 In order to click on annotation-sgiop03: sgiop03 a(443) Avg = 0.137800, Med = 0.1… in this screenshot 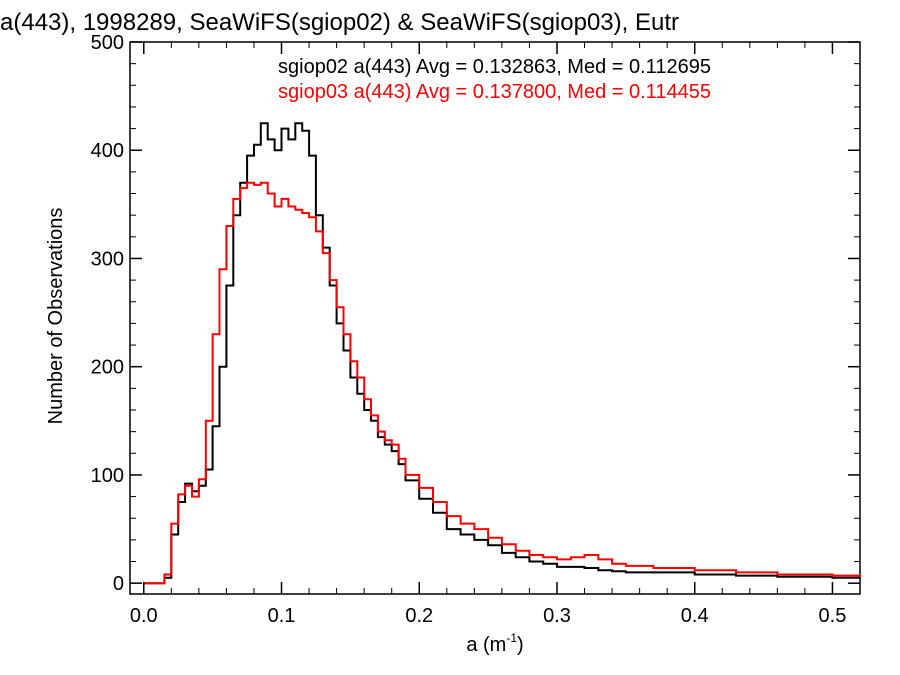, I will do `click(494, 92)`.